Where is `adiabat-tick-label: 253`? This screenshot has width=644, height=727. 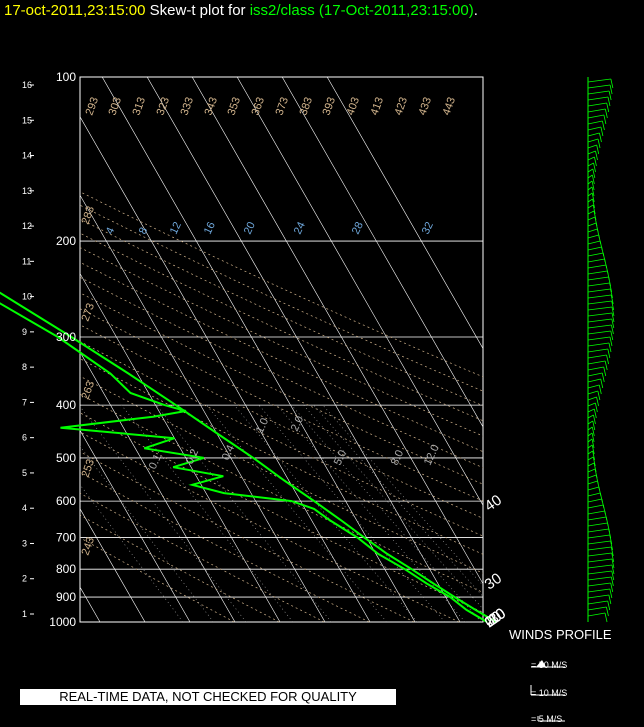 adiabat-tick-label: 253 is located at coordinates (89, 468).